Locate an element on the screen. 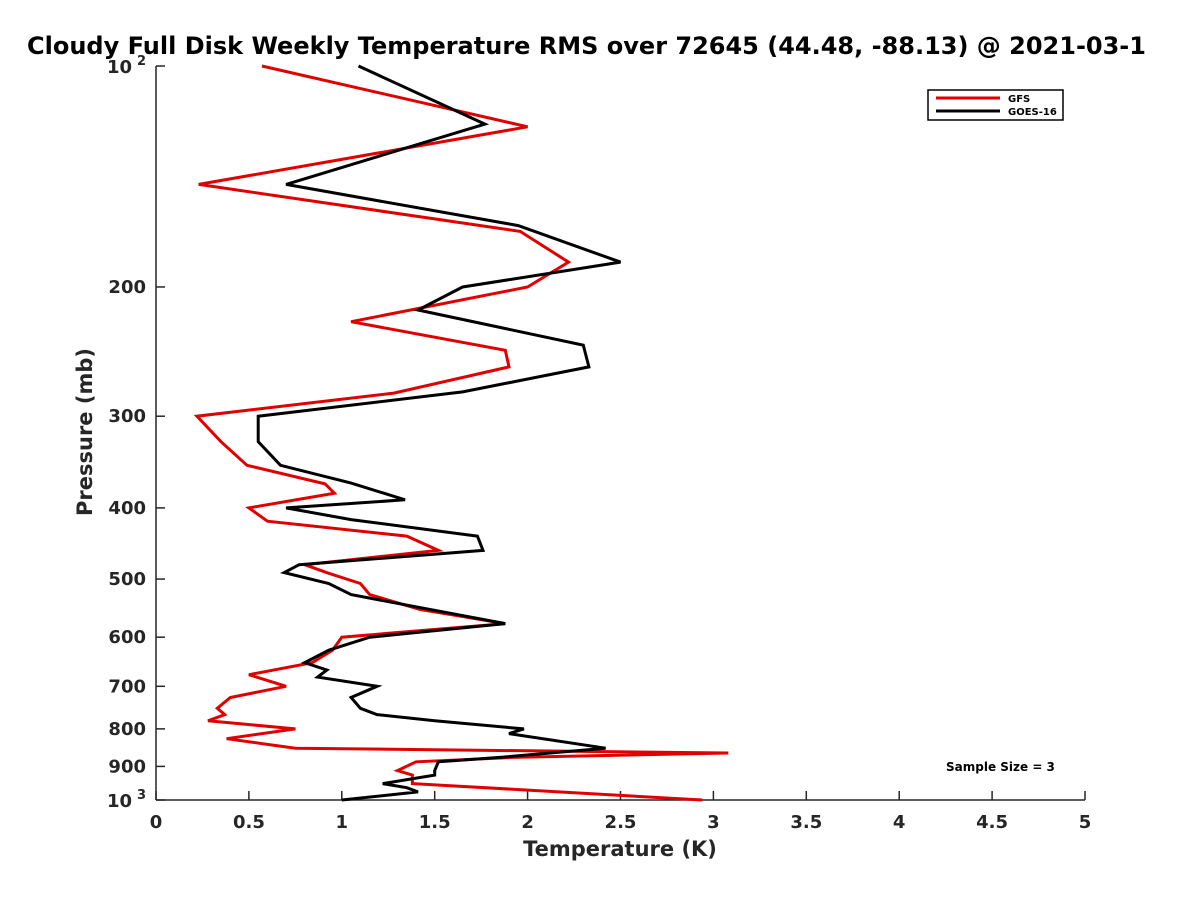 The width and height of the screenshot is (1200, 900). x-tick-label: 5 is located at coordinates (1085, 822).